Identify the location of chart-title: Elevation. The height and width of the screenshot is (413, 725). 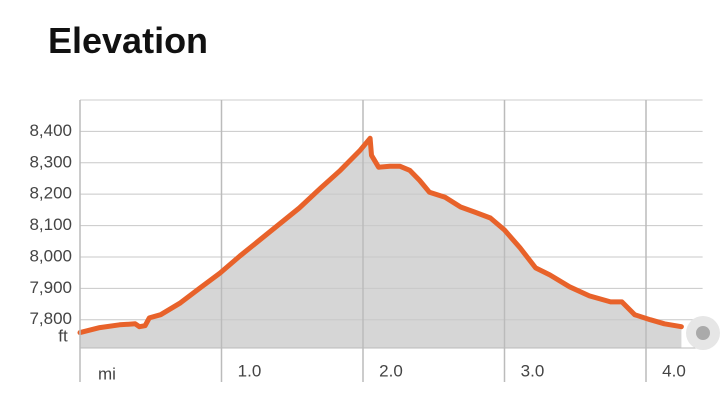
(128, 40).